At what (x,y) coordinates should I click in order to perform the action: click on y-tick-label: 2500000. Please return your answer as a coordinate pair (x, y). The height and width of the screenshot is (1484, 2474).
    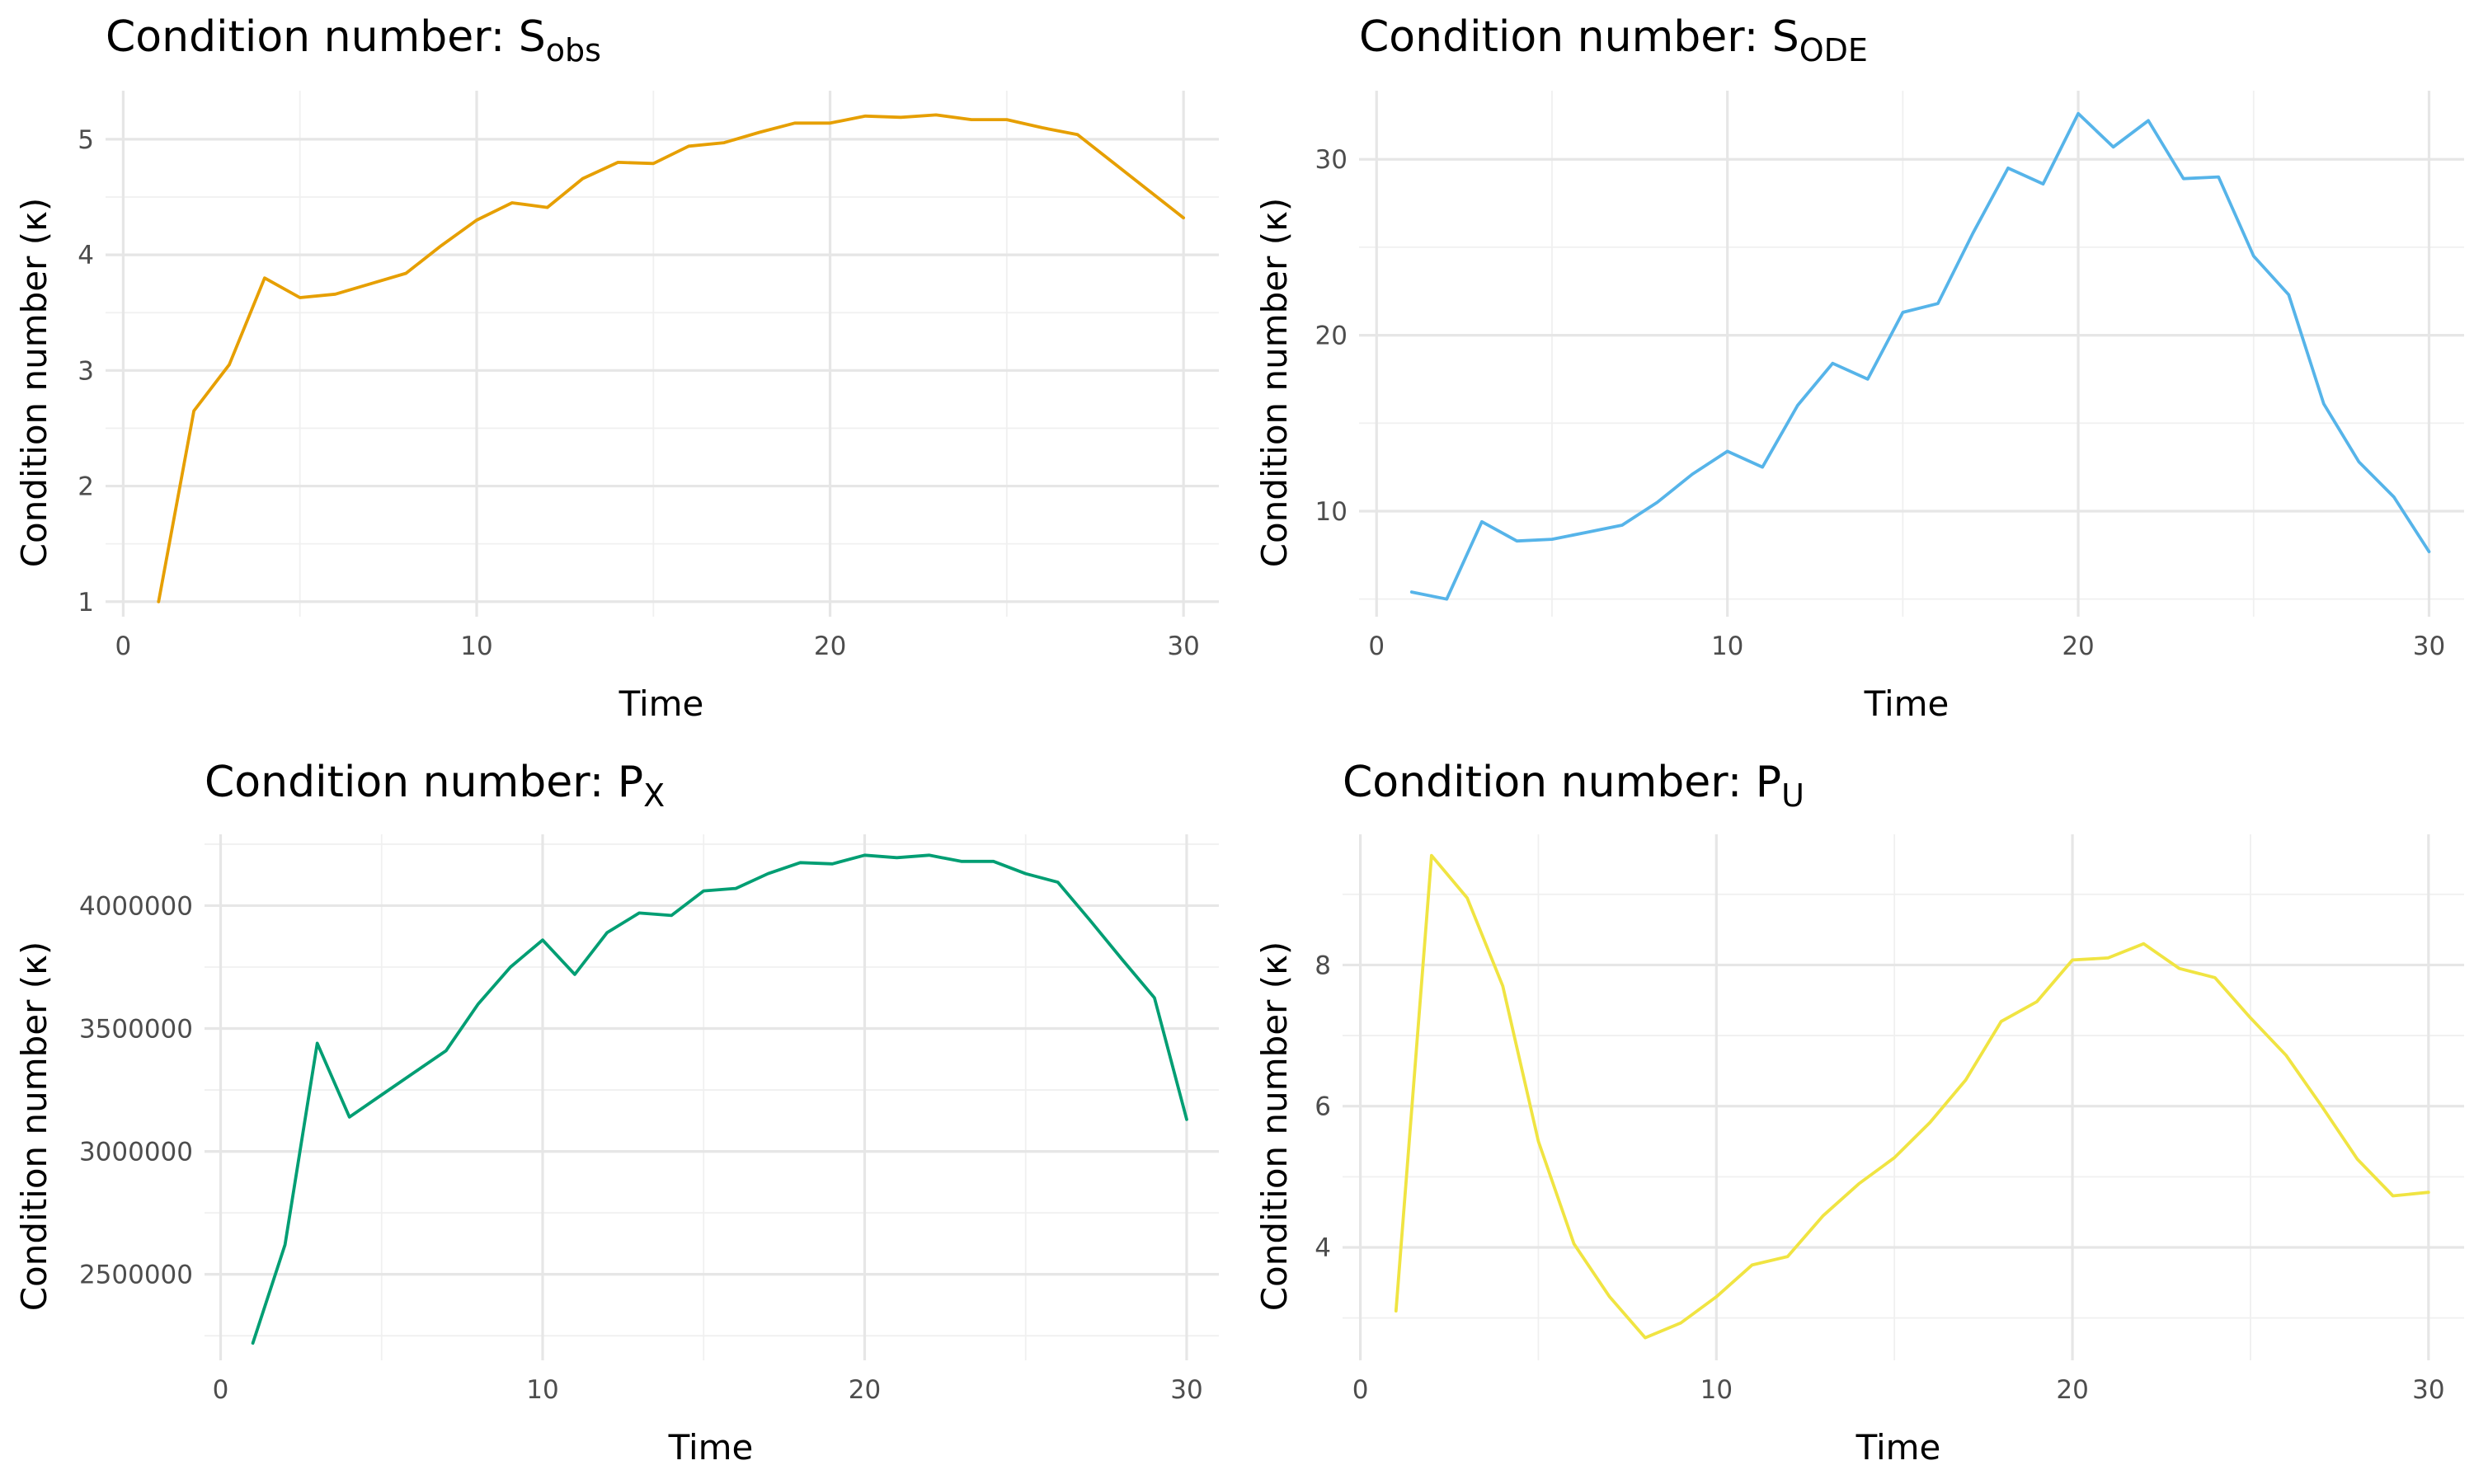
    Looking at the image, I should click on (136, 1275).